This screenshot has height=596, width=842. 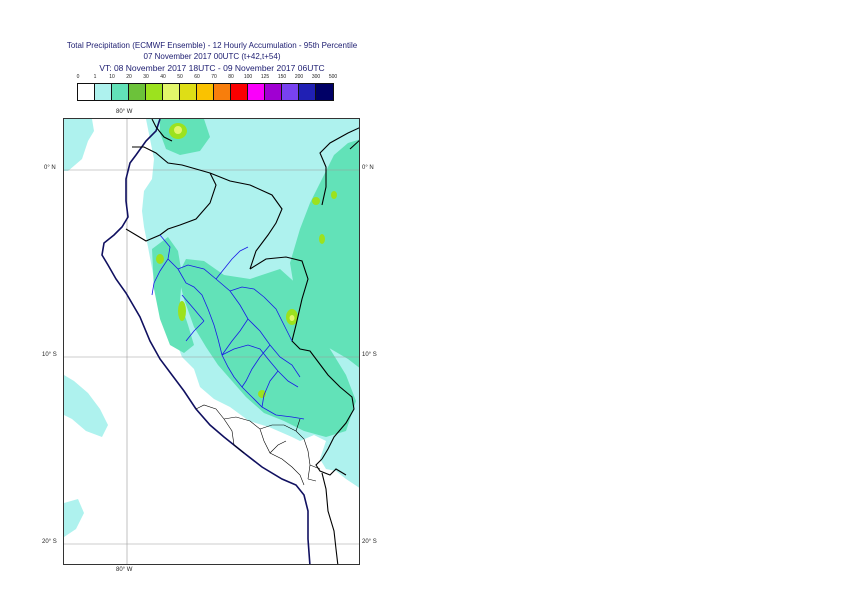 I want to click on legend-label: 500, so click(x=333, y=77).